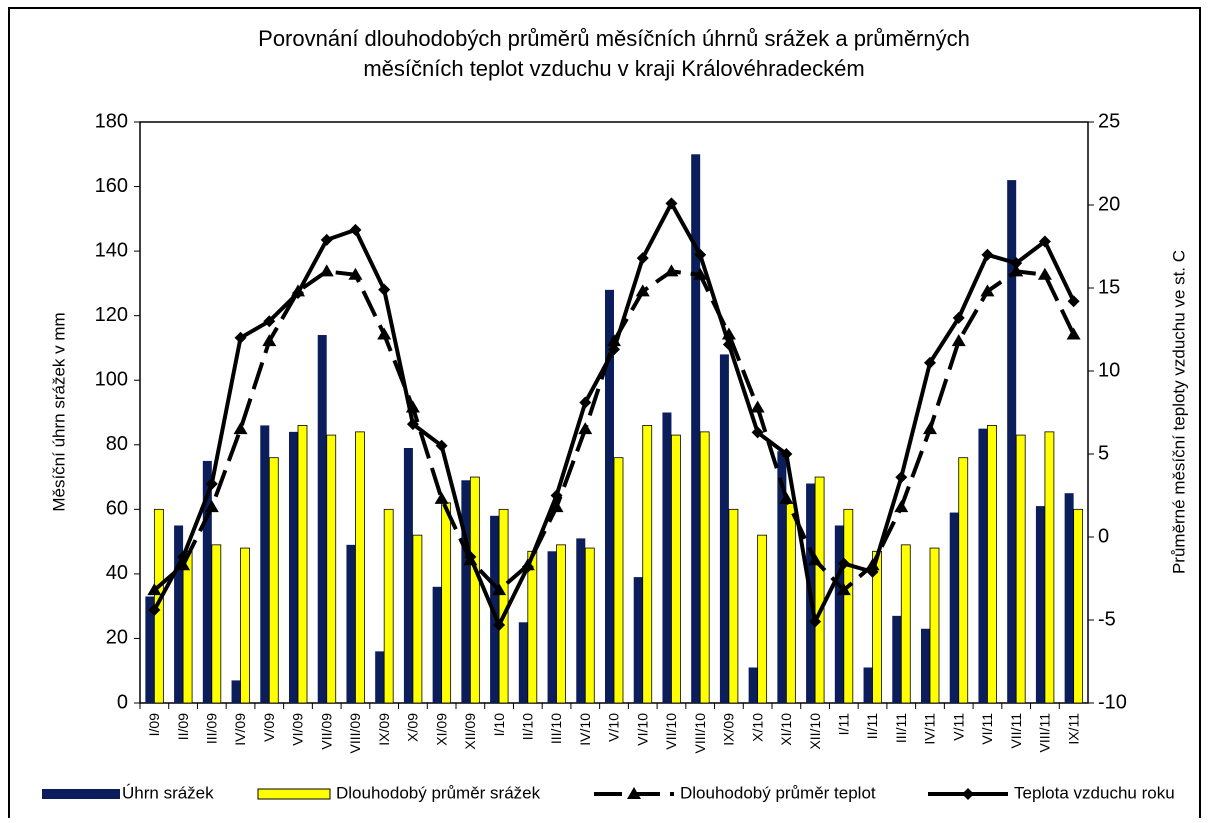 The image size is (1208, 823). What do you see at coordinates (1103, 536) in the screenshot?
I see `y2-tick-label: 0` at bounding box center [1103, 536].